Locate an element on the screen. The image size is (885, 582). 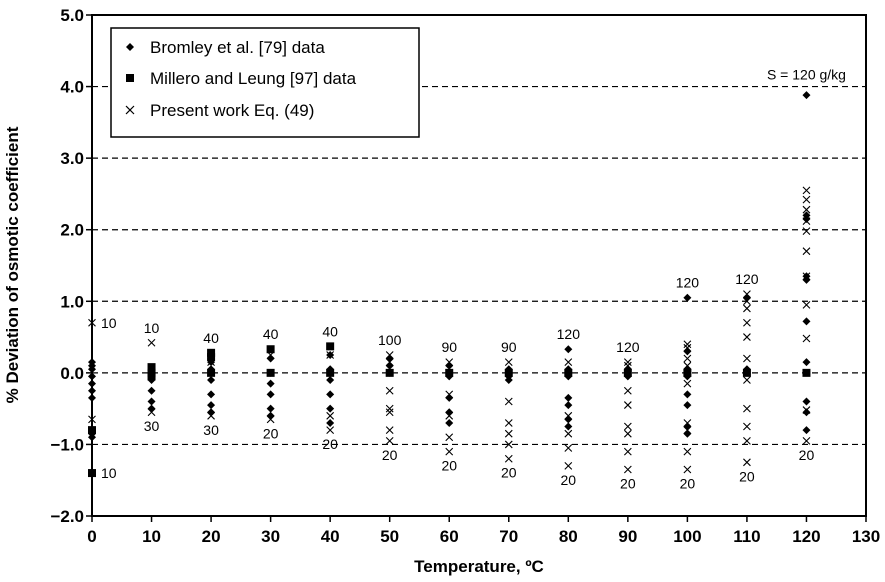
annotation-label: 100 is located at coordinates (390, 340).